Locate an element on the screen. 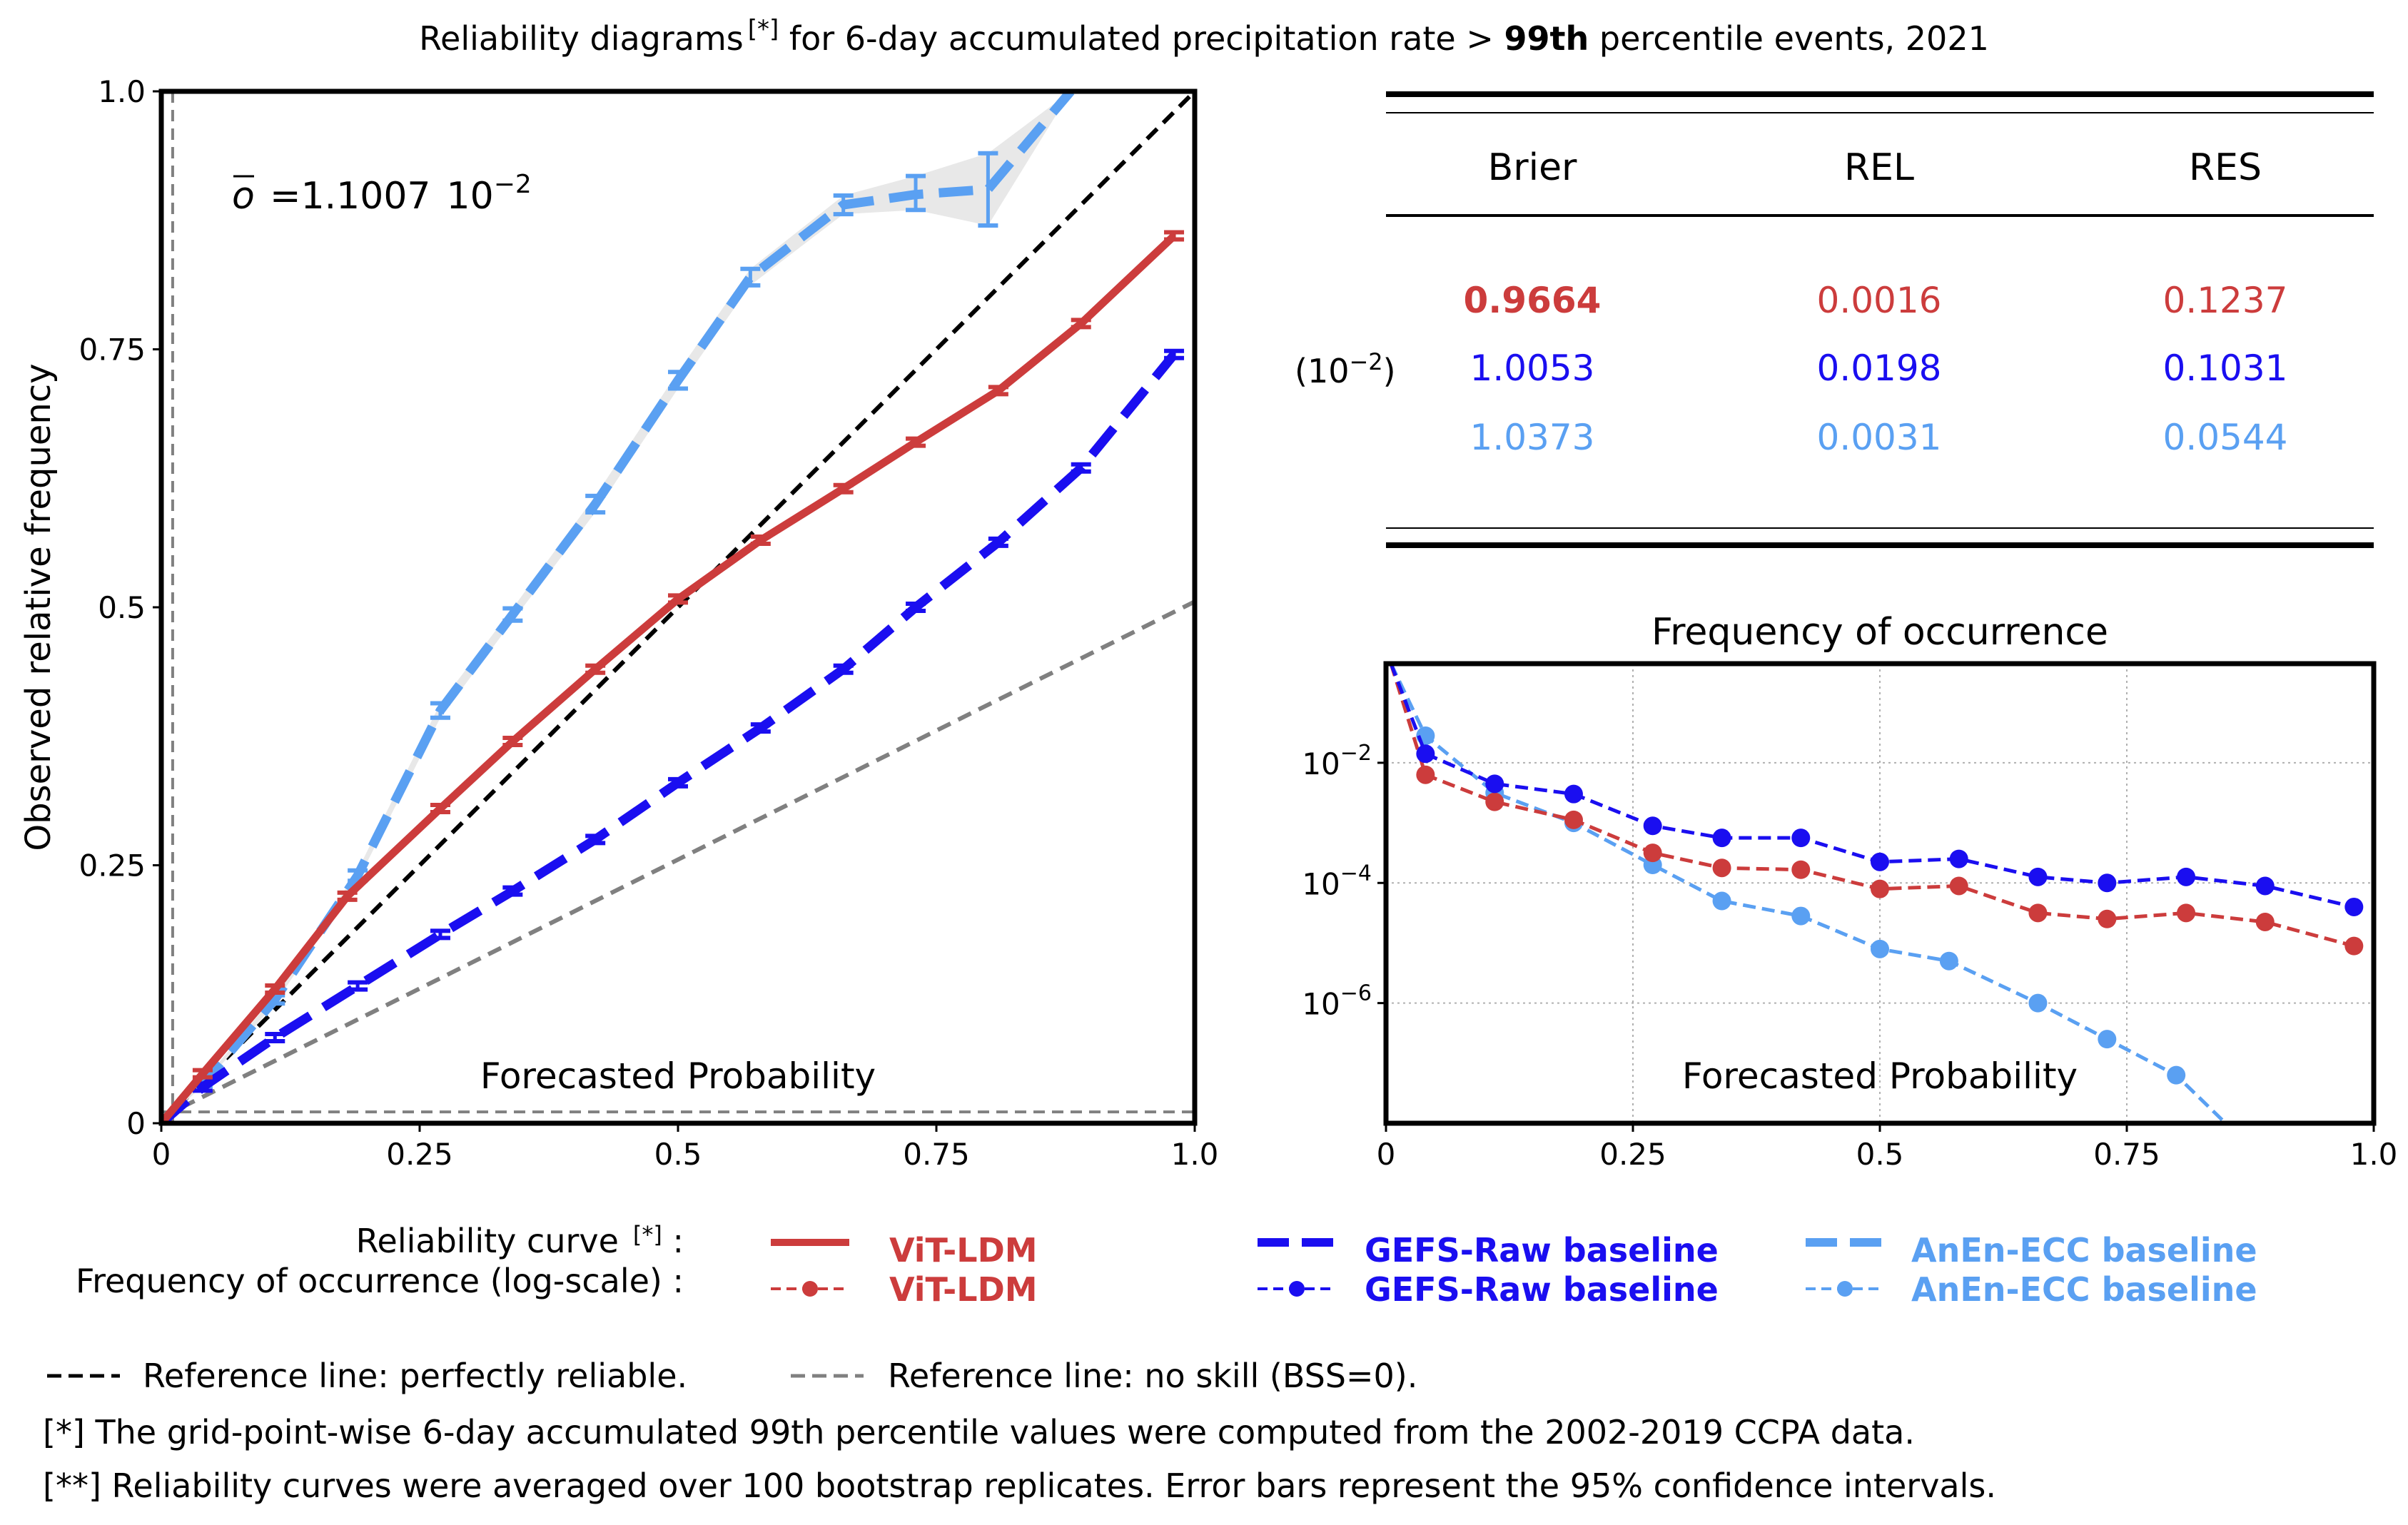 The height and width of the screenshot is (1525, 2408). climatology-annotation: o =1.1007 10−2 is located at coordinates (382, 194).